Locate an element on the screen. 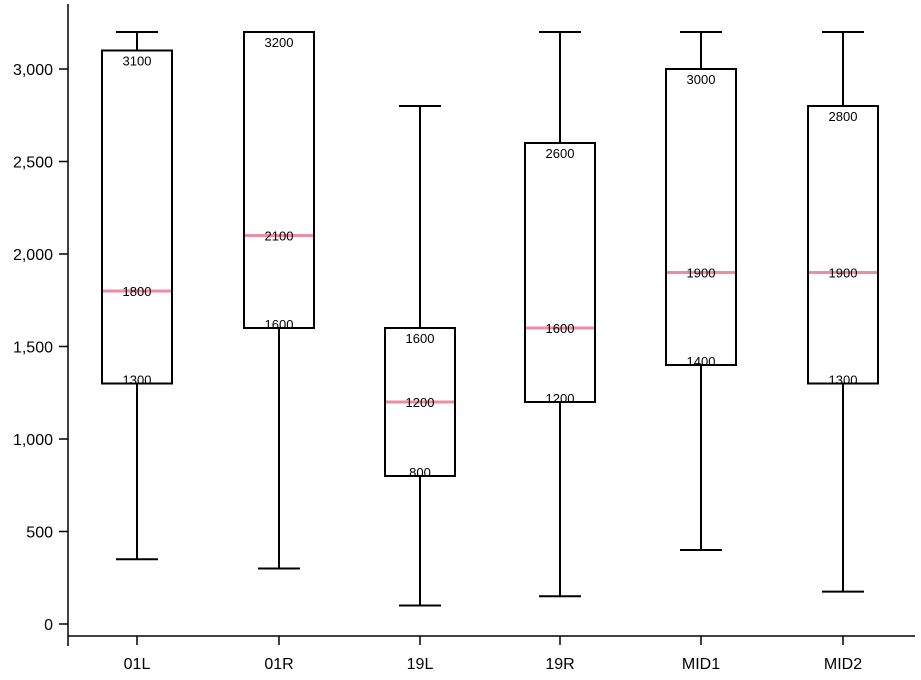  box-19r: 2600 1600 1200 is located at coordinates (560, 314).